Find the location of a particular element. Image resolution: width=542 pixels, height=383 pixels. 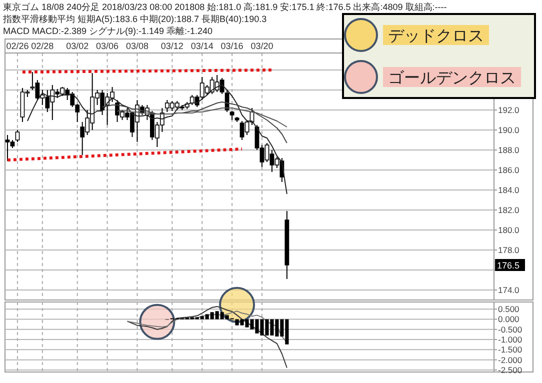

y-tick-label: -1.000 is located at coordinates (510, 339).